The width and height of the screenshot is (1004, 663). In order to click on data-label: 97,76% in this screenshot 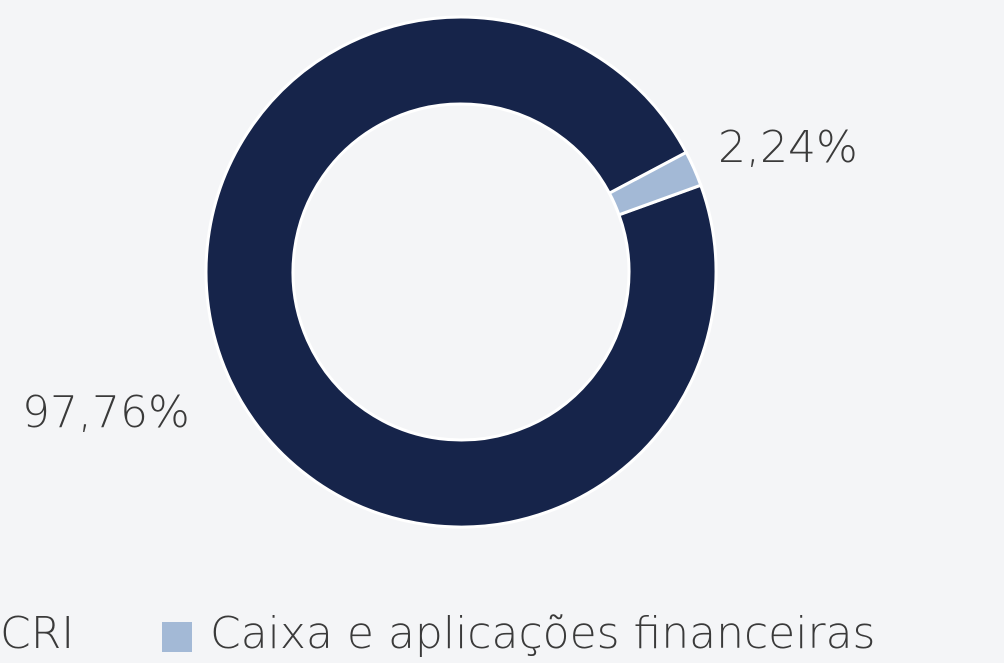, I will do `click(106, 412)`.